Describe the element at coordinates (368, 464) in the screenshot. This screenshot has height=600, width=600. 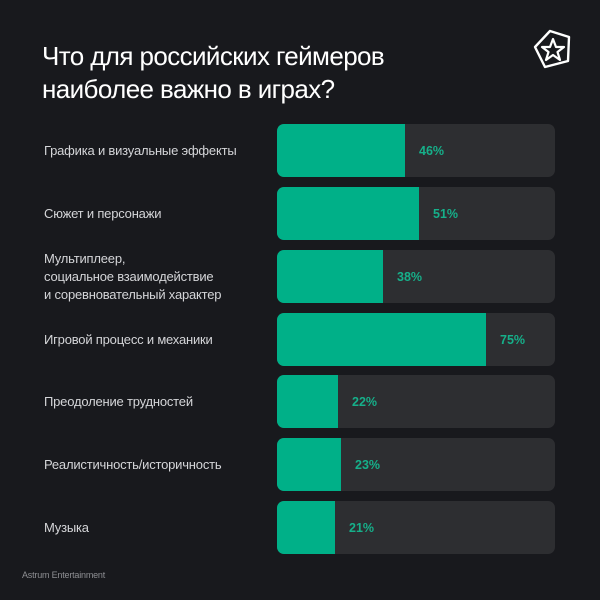
I see `bar-value: 23%` at that location.